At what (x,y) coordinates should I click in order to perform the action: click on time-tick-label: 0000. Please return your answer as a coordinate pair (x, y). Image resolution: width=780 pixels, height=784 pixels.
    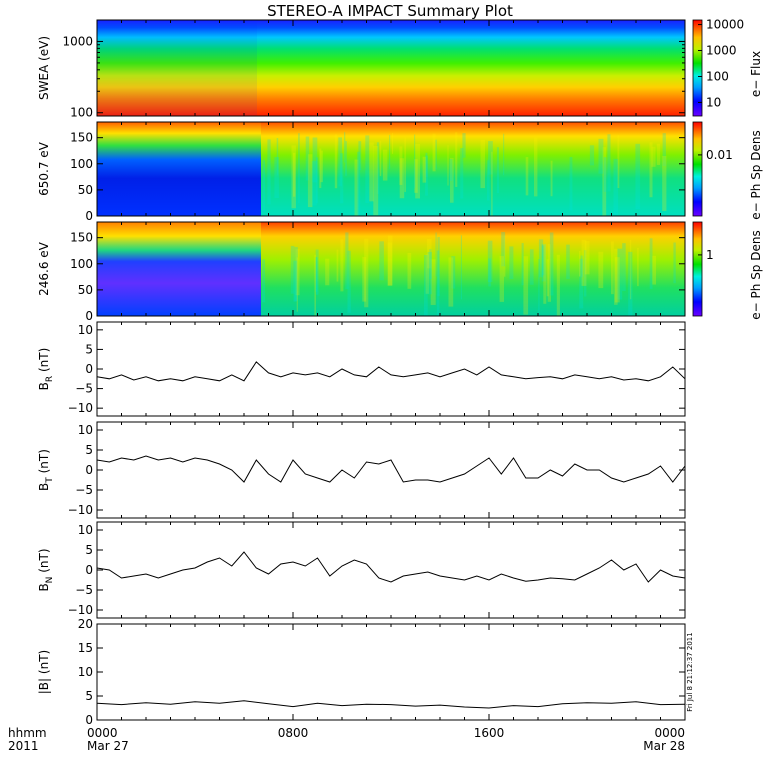
    Looking at the image, I should click on (102, 733).